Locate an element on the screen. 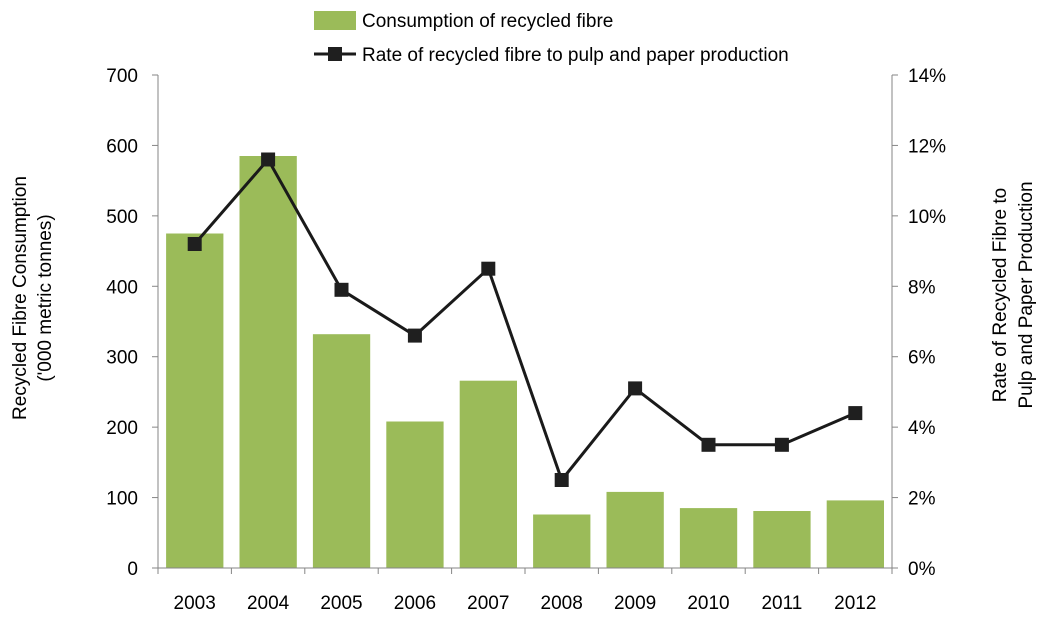 This screenshot has width=1052, height=617. y-axis-title-right-line2: Pulp and Paper Production is located at coordinates (1026, 294).